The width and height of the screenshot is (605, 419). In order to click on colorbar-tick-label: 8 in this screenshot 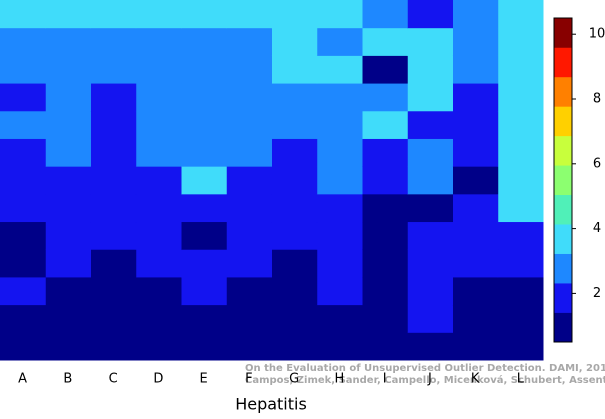, I will do `click(597, 99)`.